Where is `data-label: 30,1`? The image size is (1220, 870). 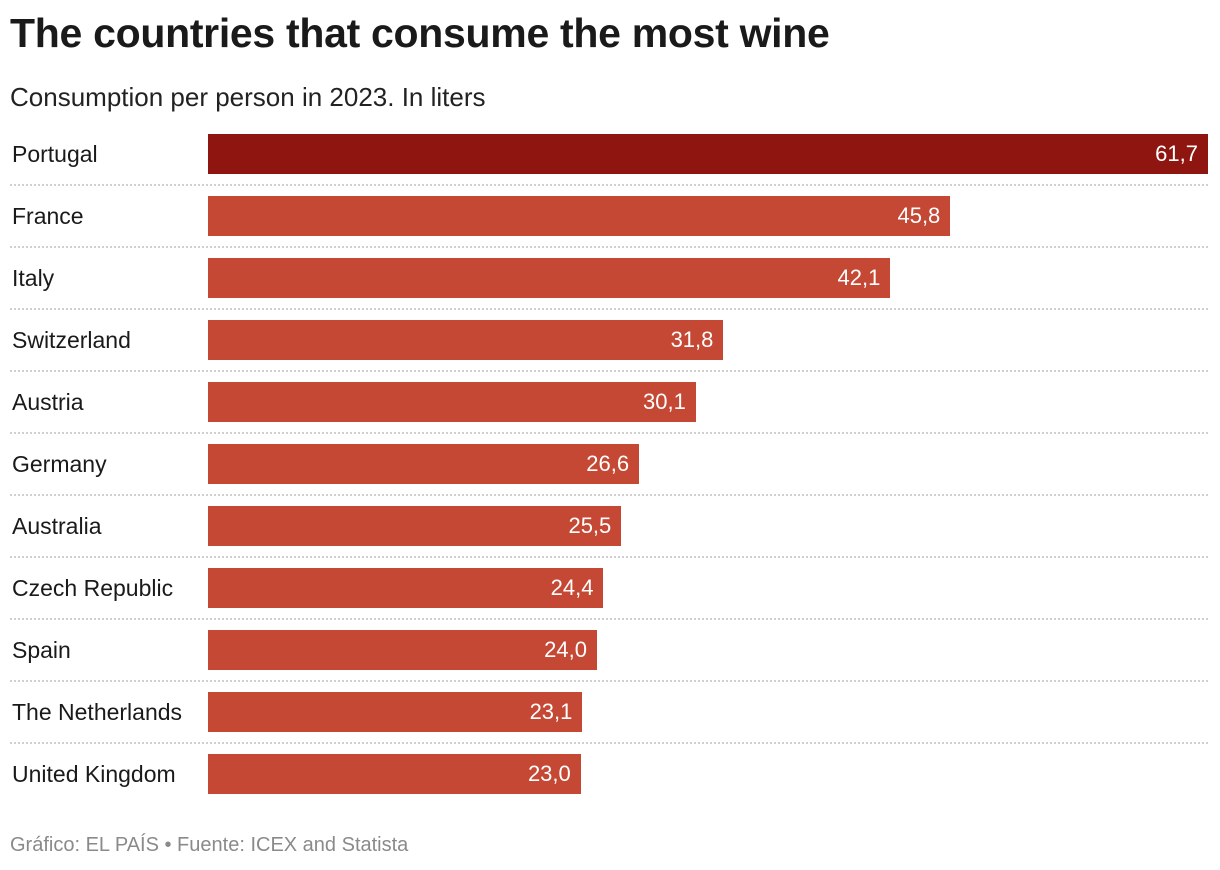 data-label: 30,1 is located at coordinates (664, 401).